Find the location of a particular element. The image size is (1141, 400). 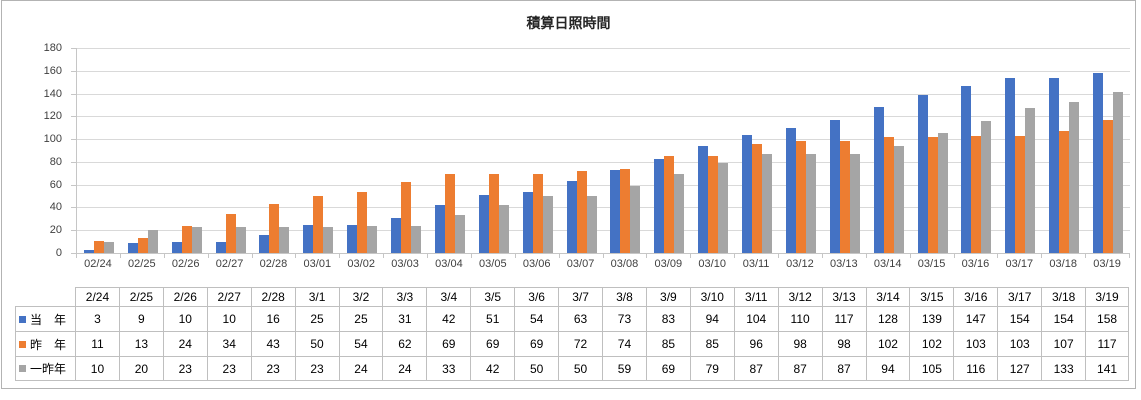

x-axis-label: 03/16 is located at coordinates (975, 264).